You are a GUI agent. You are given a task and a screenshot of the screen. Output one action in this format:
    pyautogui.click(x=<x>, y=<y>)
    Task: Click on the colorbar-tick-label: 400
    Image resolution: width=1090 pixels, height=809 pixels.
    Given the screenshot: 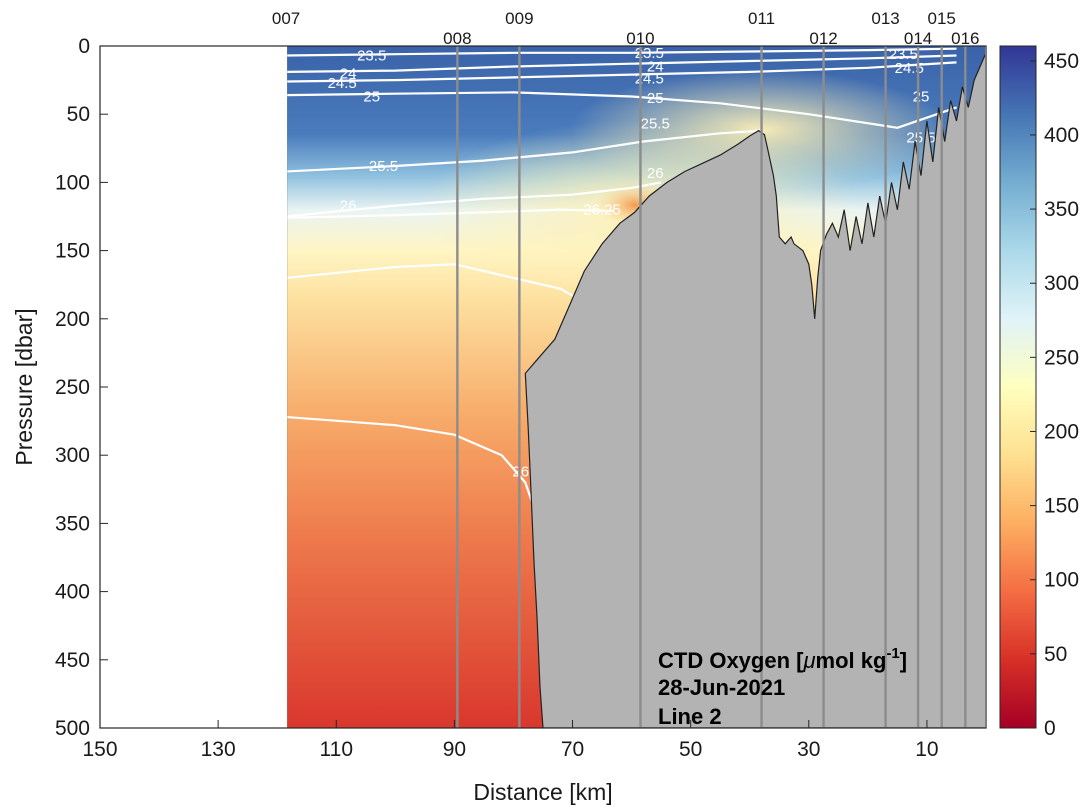 What is the action you would take?
    pyautogui.click(x=1061, y=135)
    